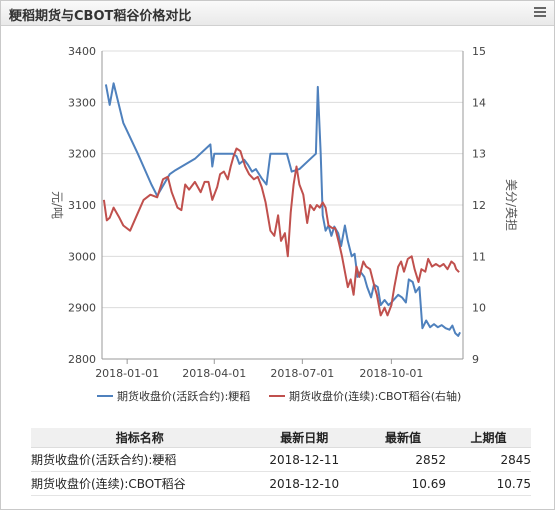  I want to click on cell-indicator-name: 期货收盘价(连续):CBOT稻谷, so click(140, 483).